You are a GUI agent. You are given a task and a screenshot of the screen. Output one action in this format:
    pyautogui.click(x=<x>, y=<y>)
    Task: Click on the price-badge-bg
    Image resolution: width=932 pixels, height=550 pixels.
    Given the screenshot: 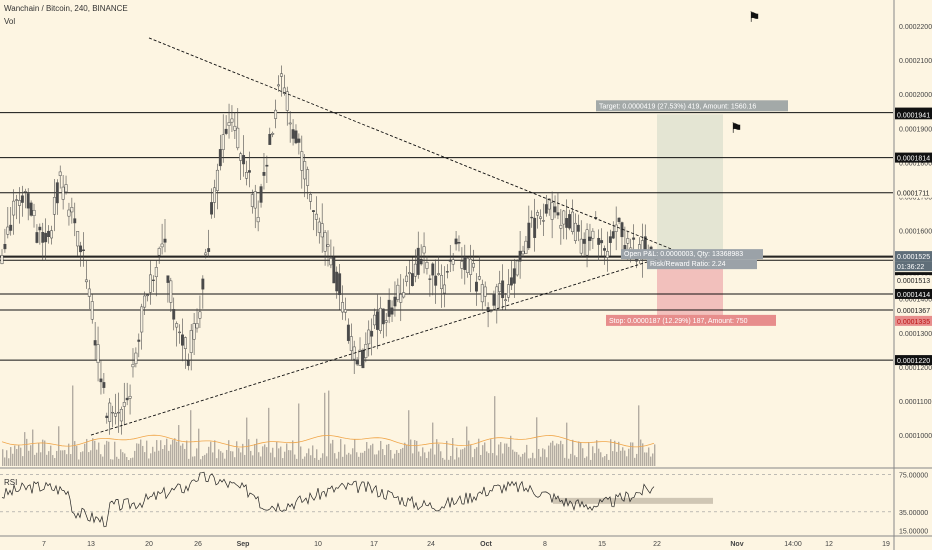 What is the action you would take?
    pyautogui.click(x=913, y=320)
    